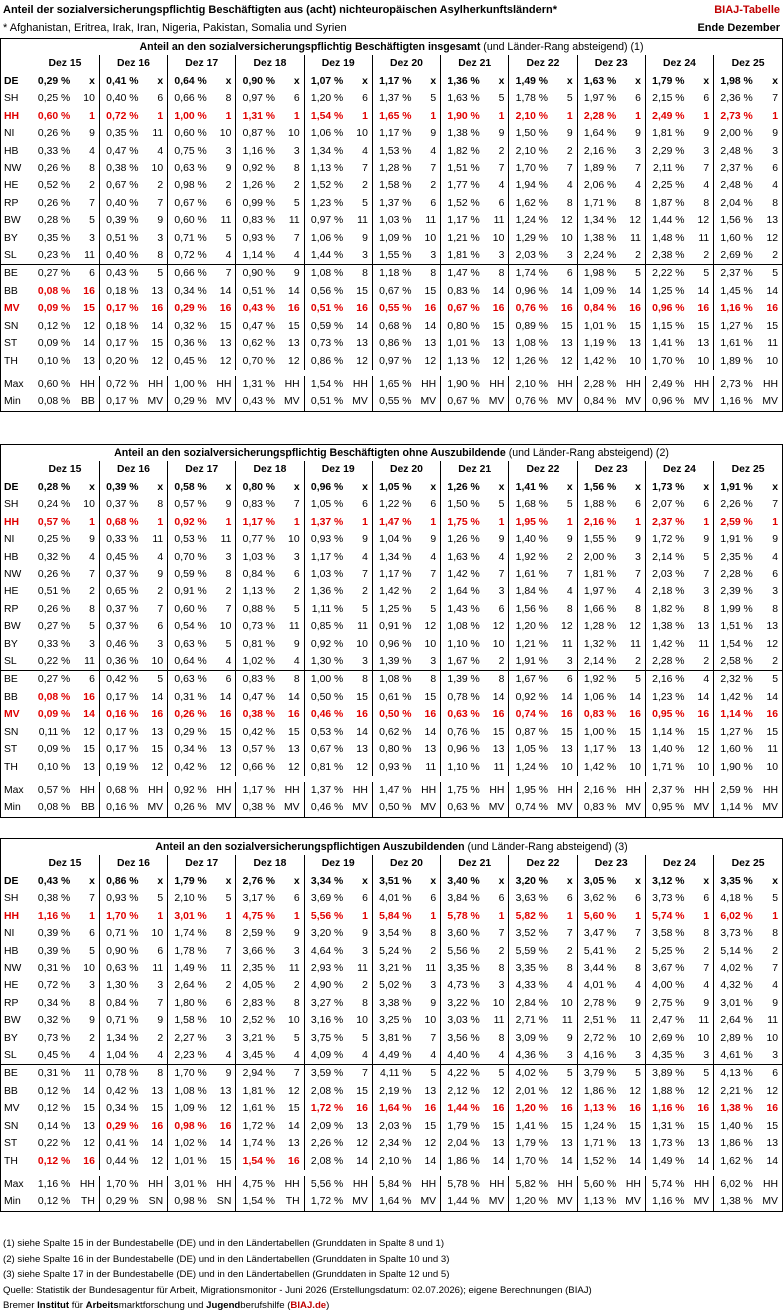  What do you see at coordinates (599, 203) in the screenshot?
I see `value-cell: 1,71 %` at bounding box center [599, 203].